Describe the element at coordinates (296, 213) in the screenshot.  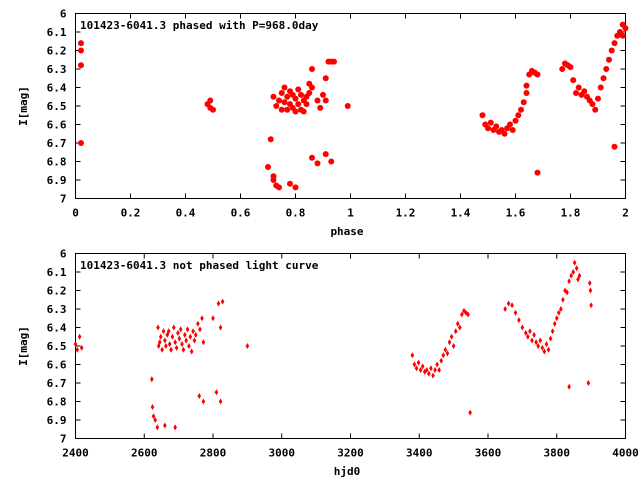
I see `x-tick-label: 0.8` at that location.